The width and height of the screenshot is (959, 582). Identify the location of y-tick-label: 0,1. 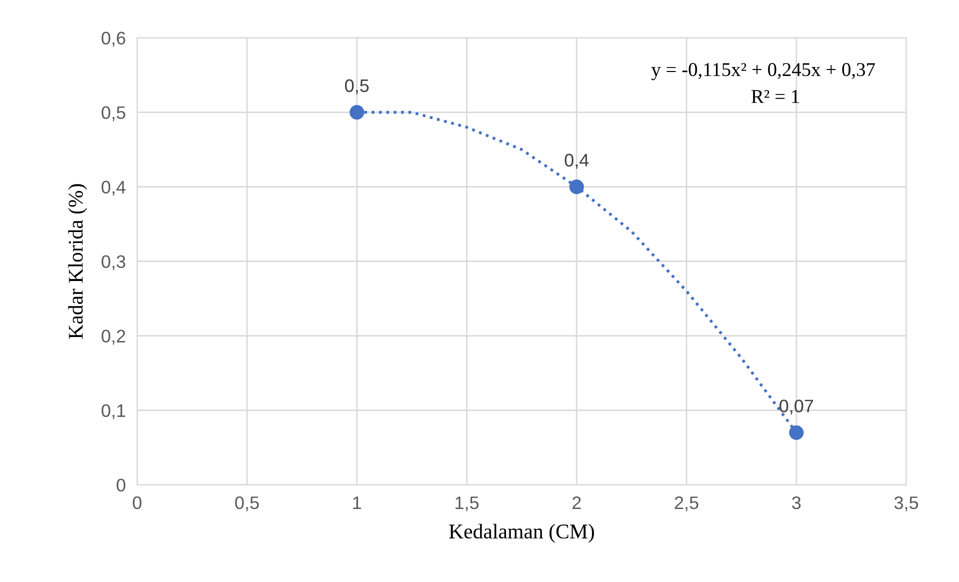
(114, 412).